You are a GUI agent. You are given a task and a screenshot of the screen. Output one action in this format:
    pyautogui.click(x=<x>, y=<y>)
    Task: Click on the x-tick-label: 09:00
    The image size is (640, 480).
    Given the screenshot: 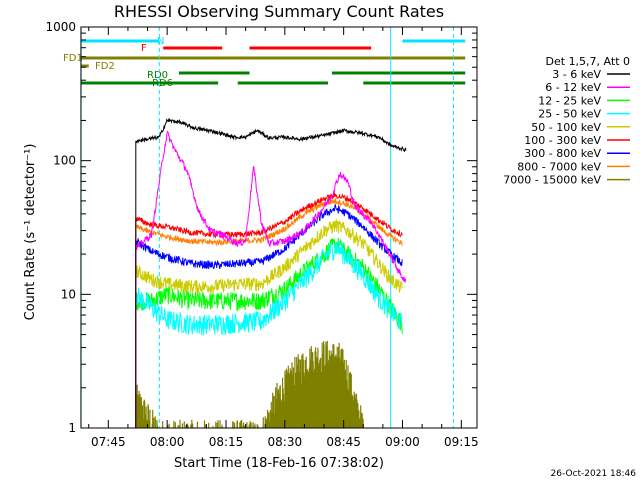 What is the action you would take?
    pyautogui.click(x=402, y=442)
    